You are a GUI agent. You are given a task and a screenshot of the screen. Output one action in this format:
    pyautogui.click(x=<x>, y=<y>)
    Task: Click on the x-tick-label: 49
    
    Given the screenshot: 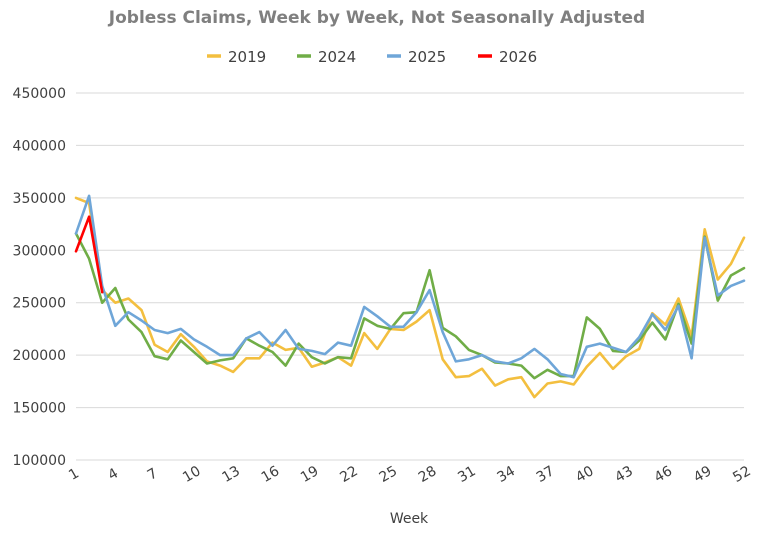 What is the action you would take?
    pyautogui.click(x=702, y=474)
    